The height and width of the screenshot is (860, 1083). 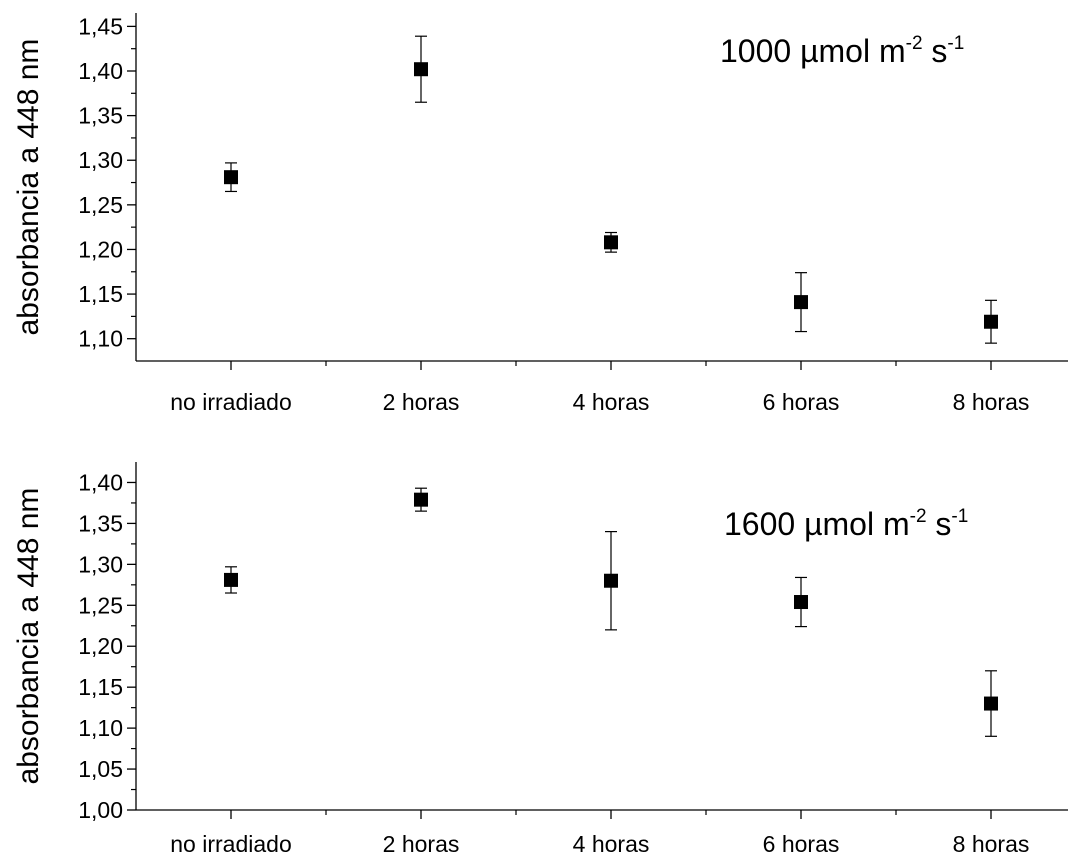 What do you see at coordinates (100, 646) in the screenshot?
I see `bottom-chart-y-tick-label: 1,20` at bounding box center [100, 646].